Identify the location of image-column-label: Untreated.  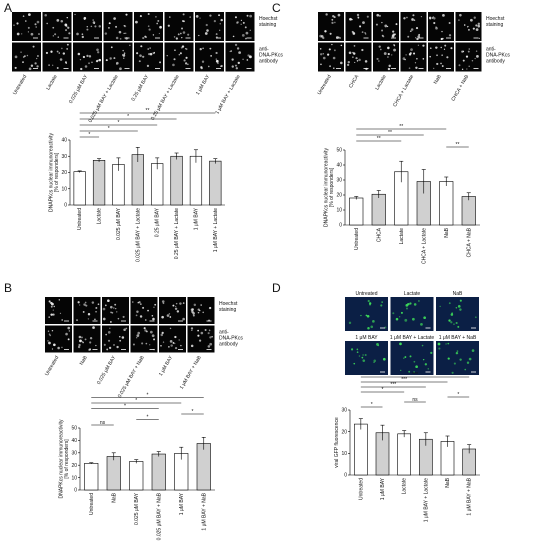
(325, 85).